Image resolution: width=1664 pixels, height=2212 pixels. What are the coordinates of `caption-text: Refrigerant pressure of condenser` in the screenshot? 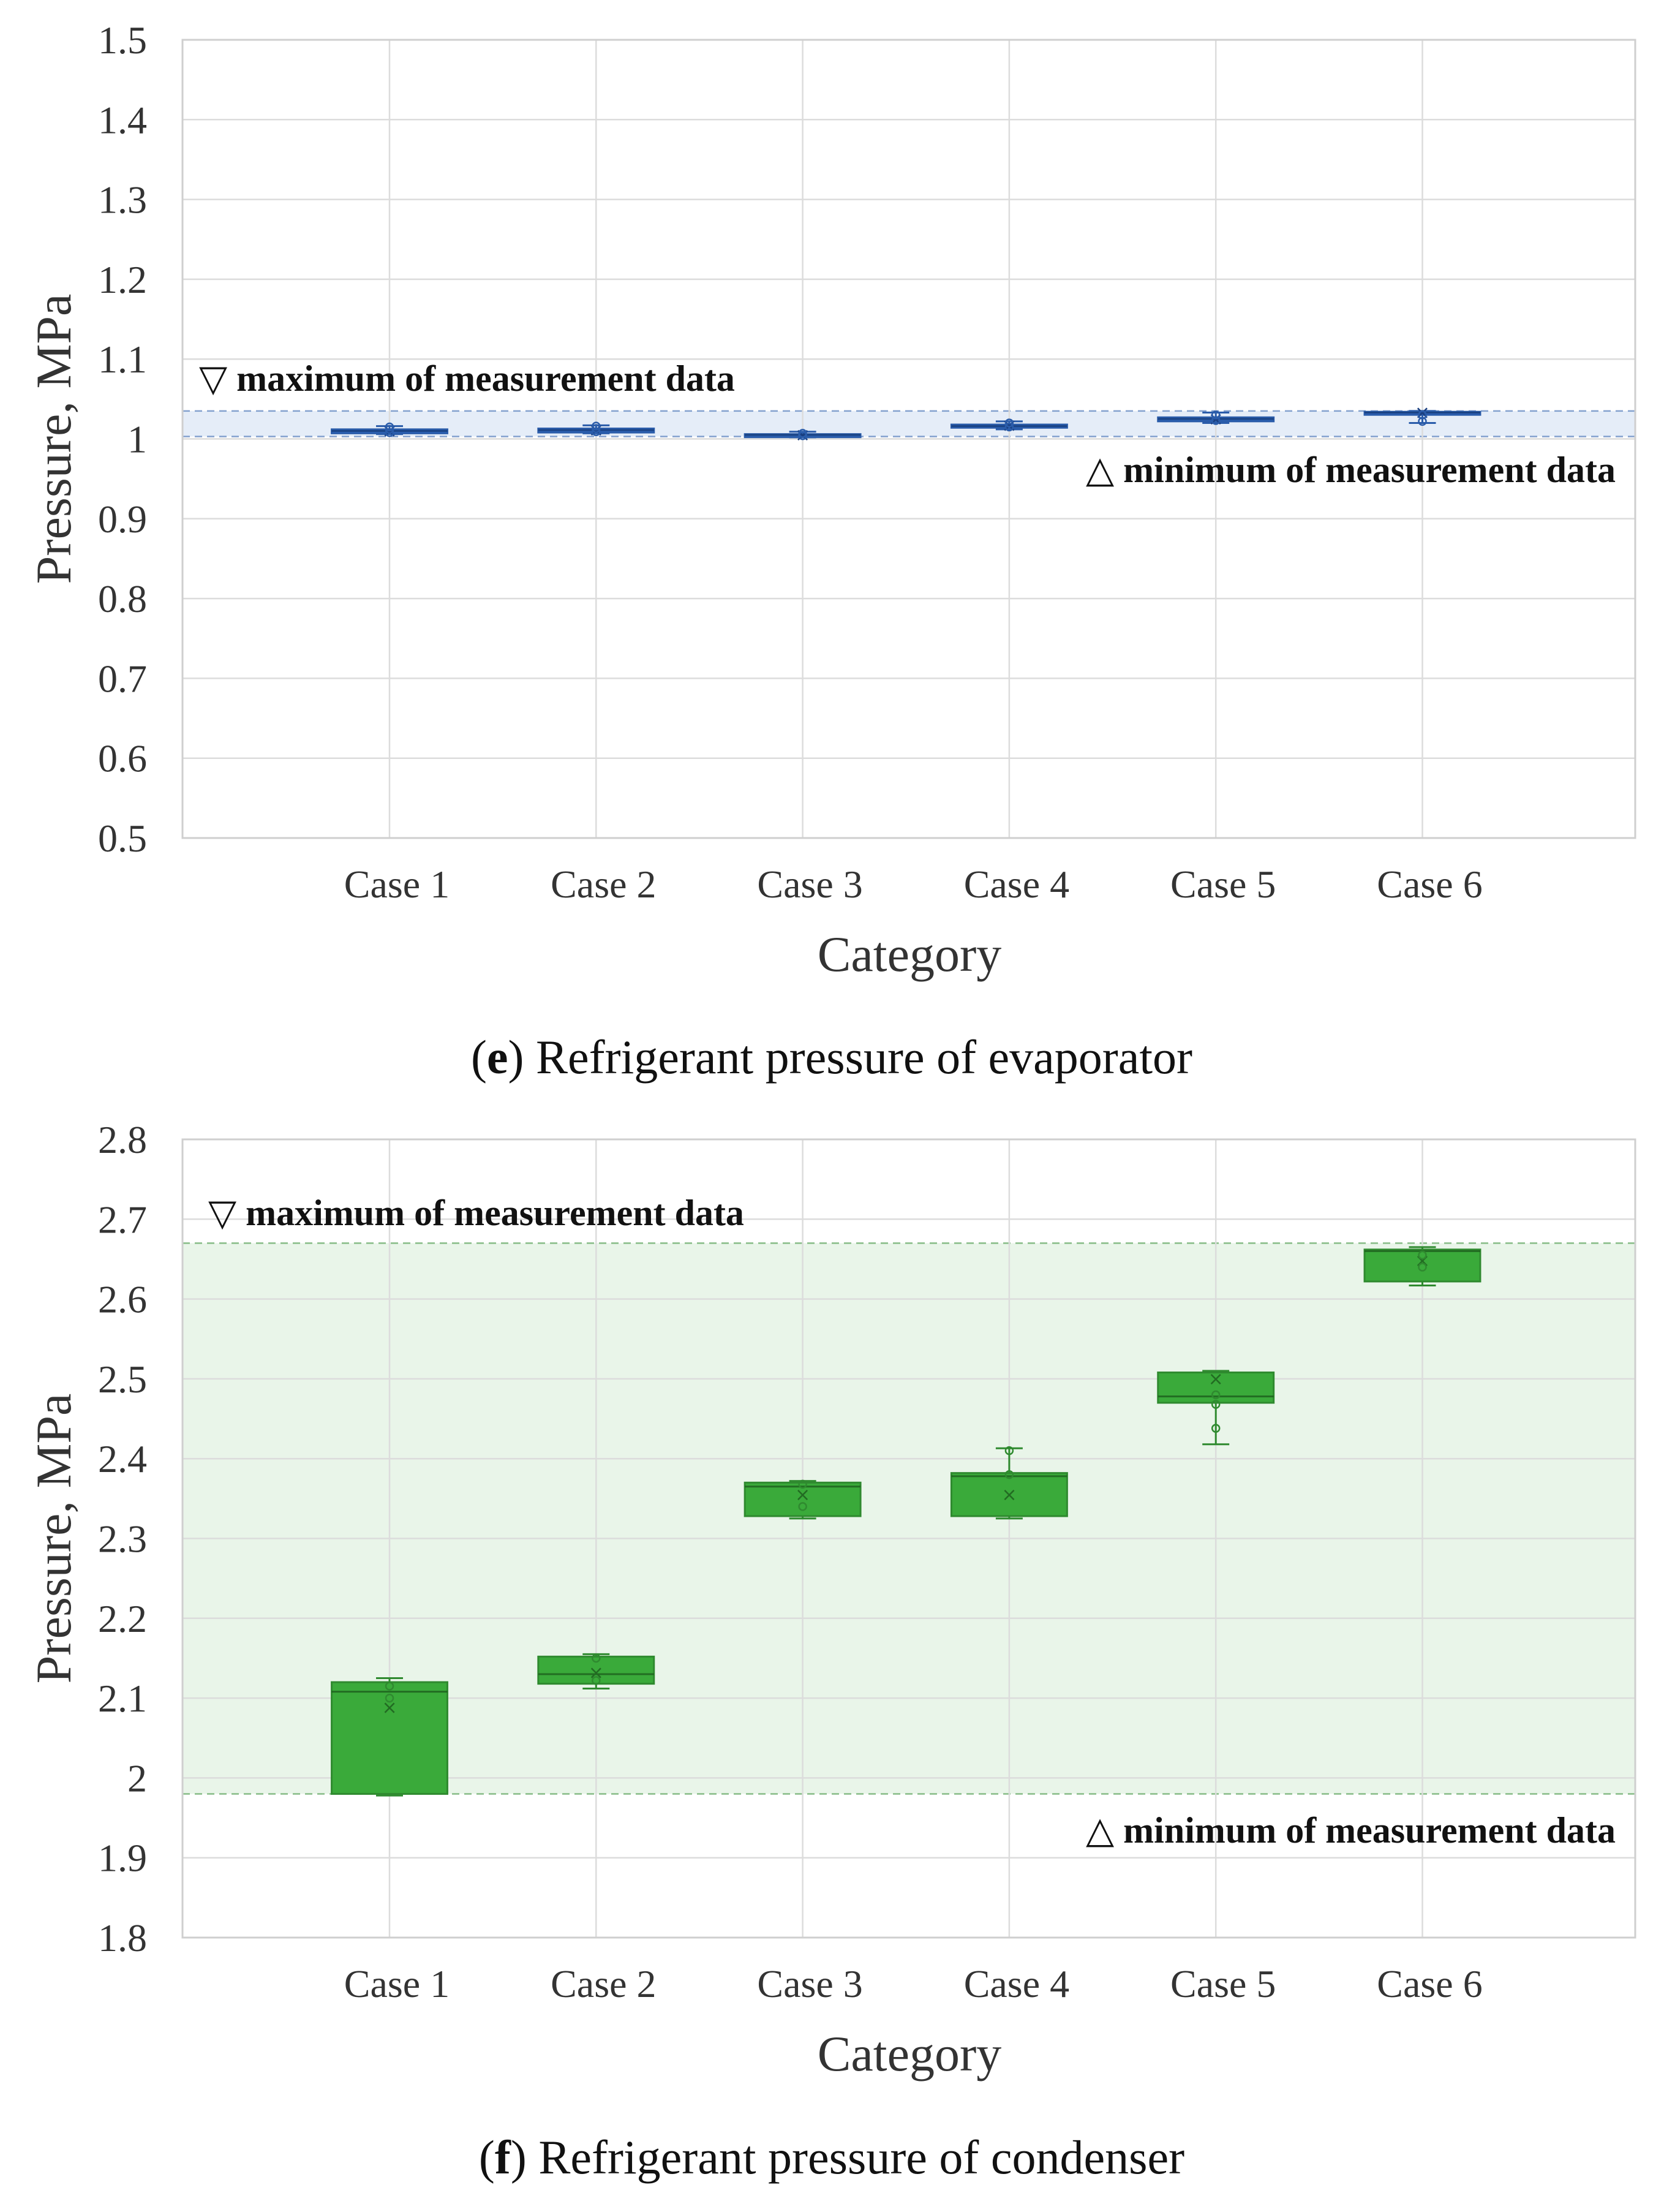 It's located at (855, 2157).